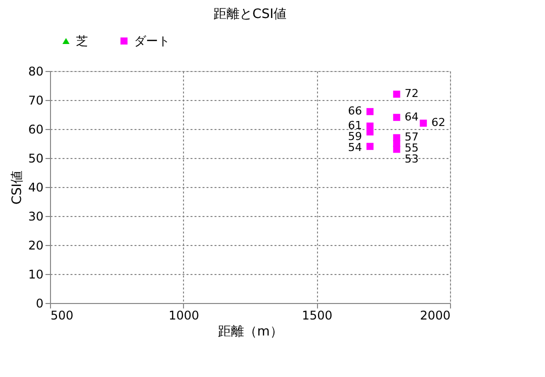 The height and width of the screenshot is (377, 545). Describe the element at coordinates (36, 101) in the screenshot. I see `y-tick-label: 70` at that location.